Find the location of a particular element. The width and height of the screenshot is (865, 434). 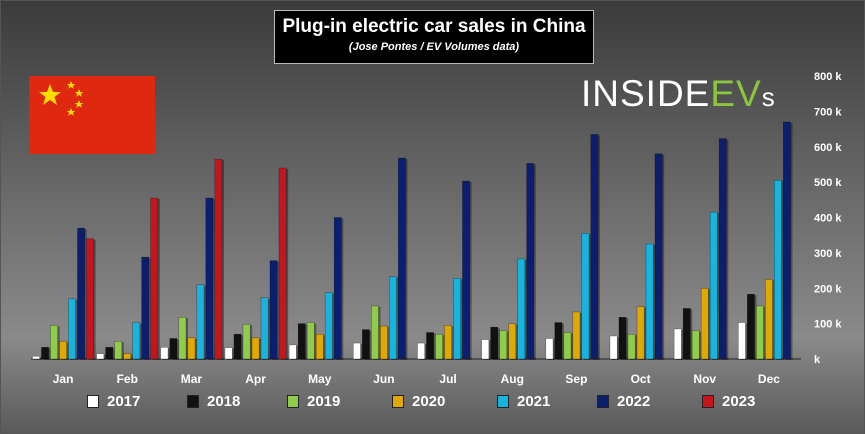

bar-2019-Sep is located at coordinates (567, 346).